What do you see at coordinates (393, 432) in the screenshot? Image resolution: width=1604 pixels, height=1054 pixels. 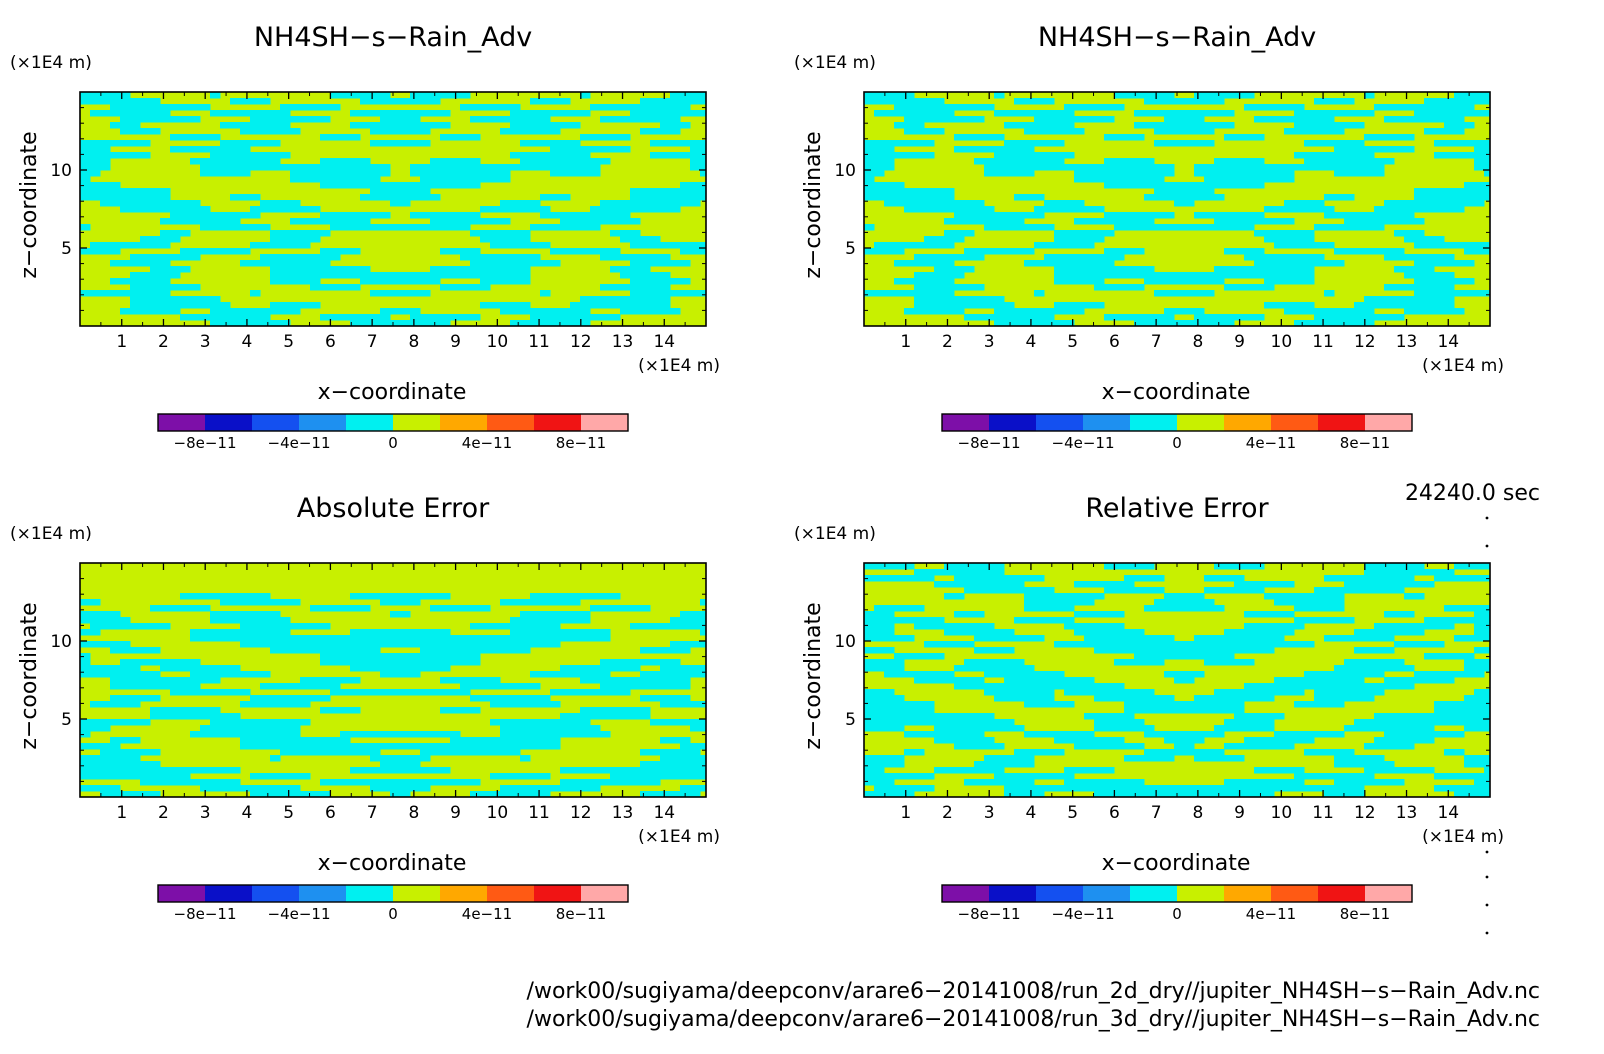 I see `colorbar: −8e−11 −4e−11 0 4e−11 8e−11` at bounding box center [393, 432].